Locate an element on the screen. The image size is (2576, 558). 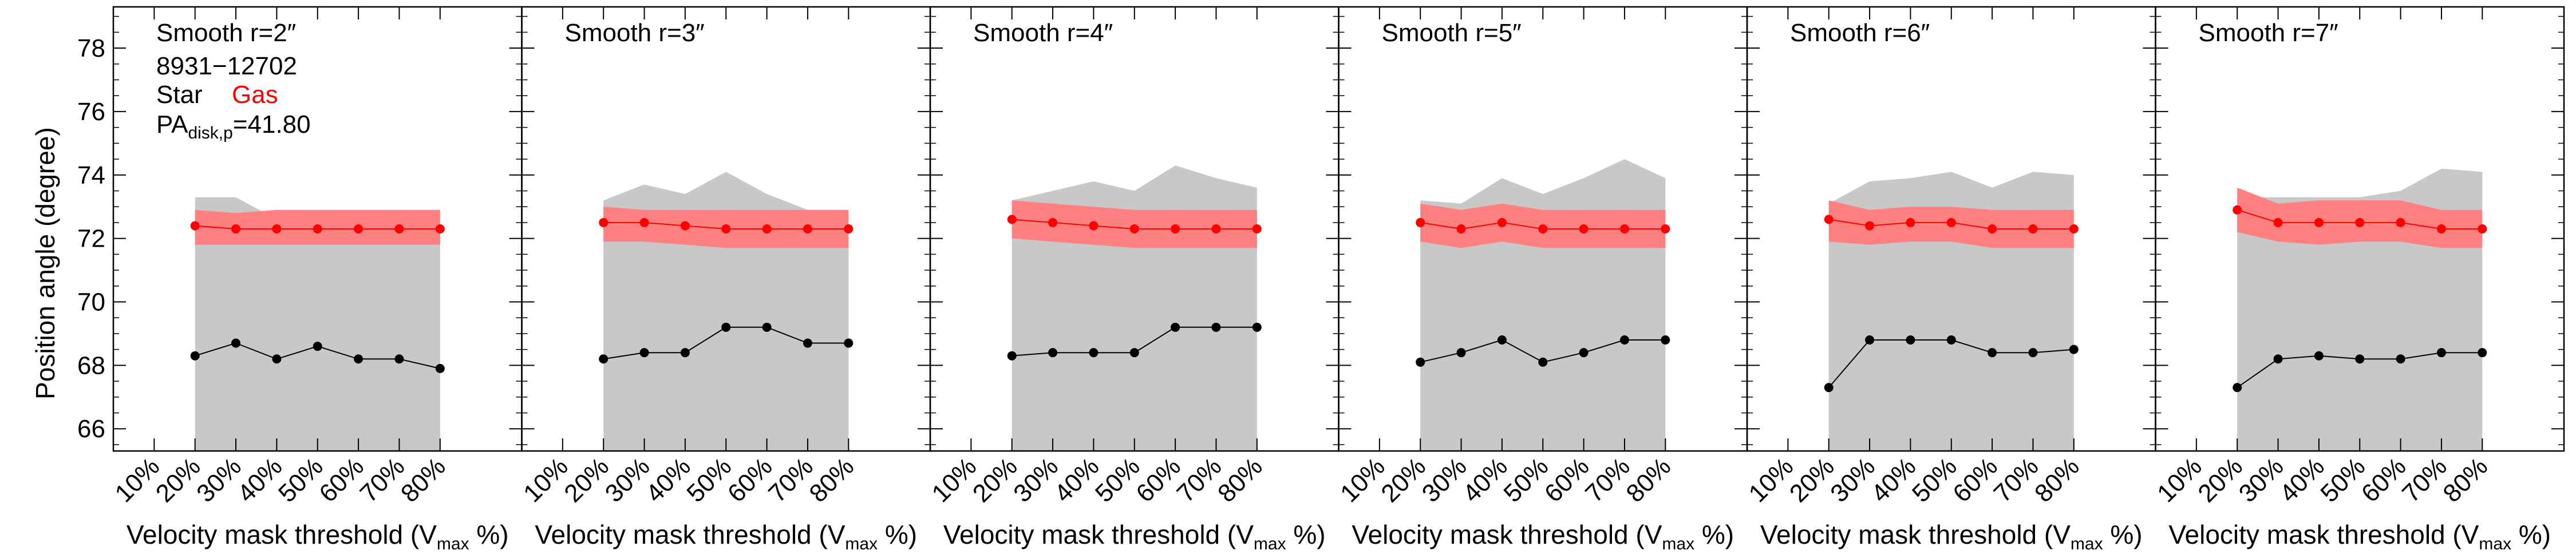
y-tick-label: 78 is located at coordinates (91, 48).